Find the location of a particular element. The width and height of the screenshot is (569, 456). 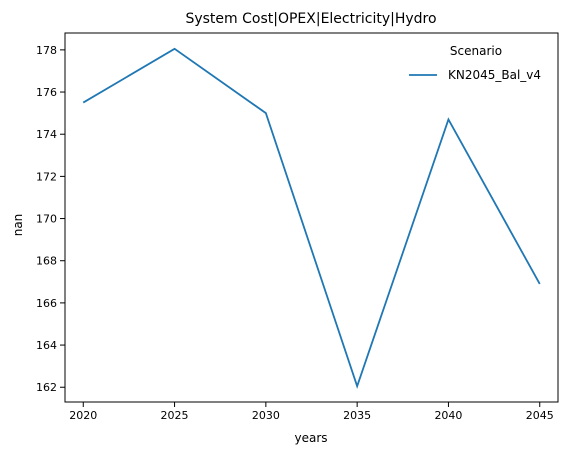

y-tick-label: 168 is located at coordinates (46, 261).